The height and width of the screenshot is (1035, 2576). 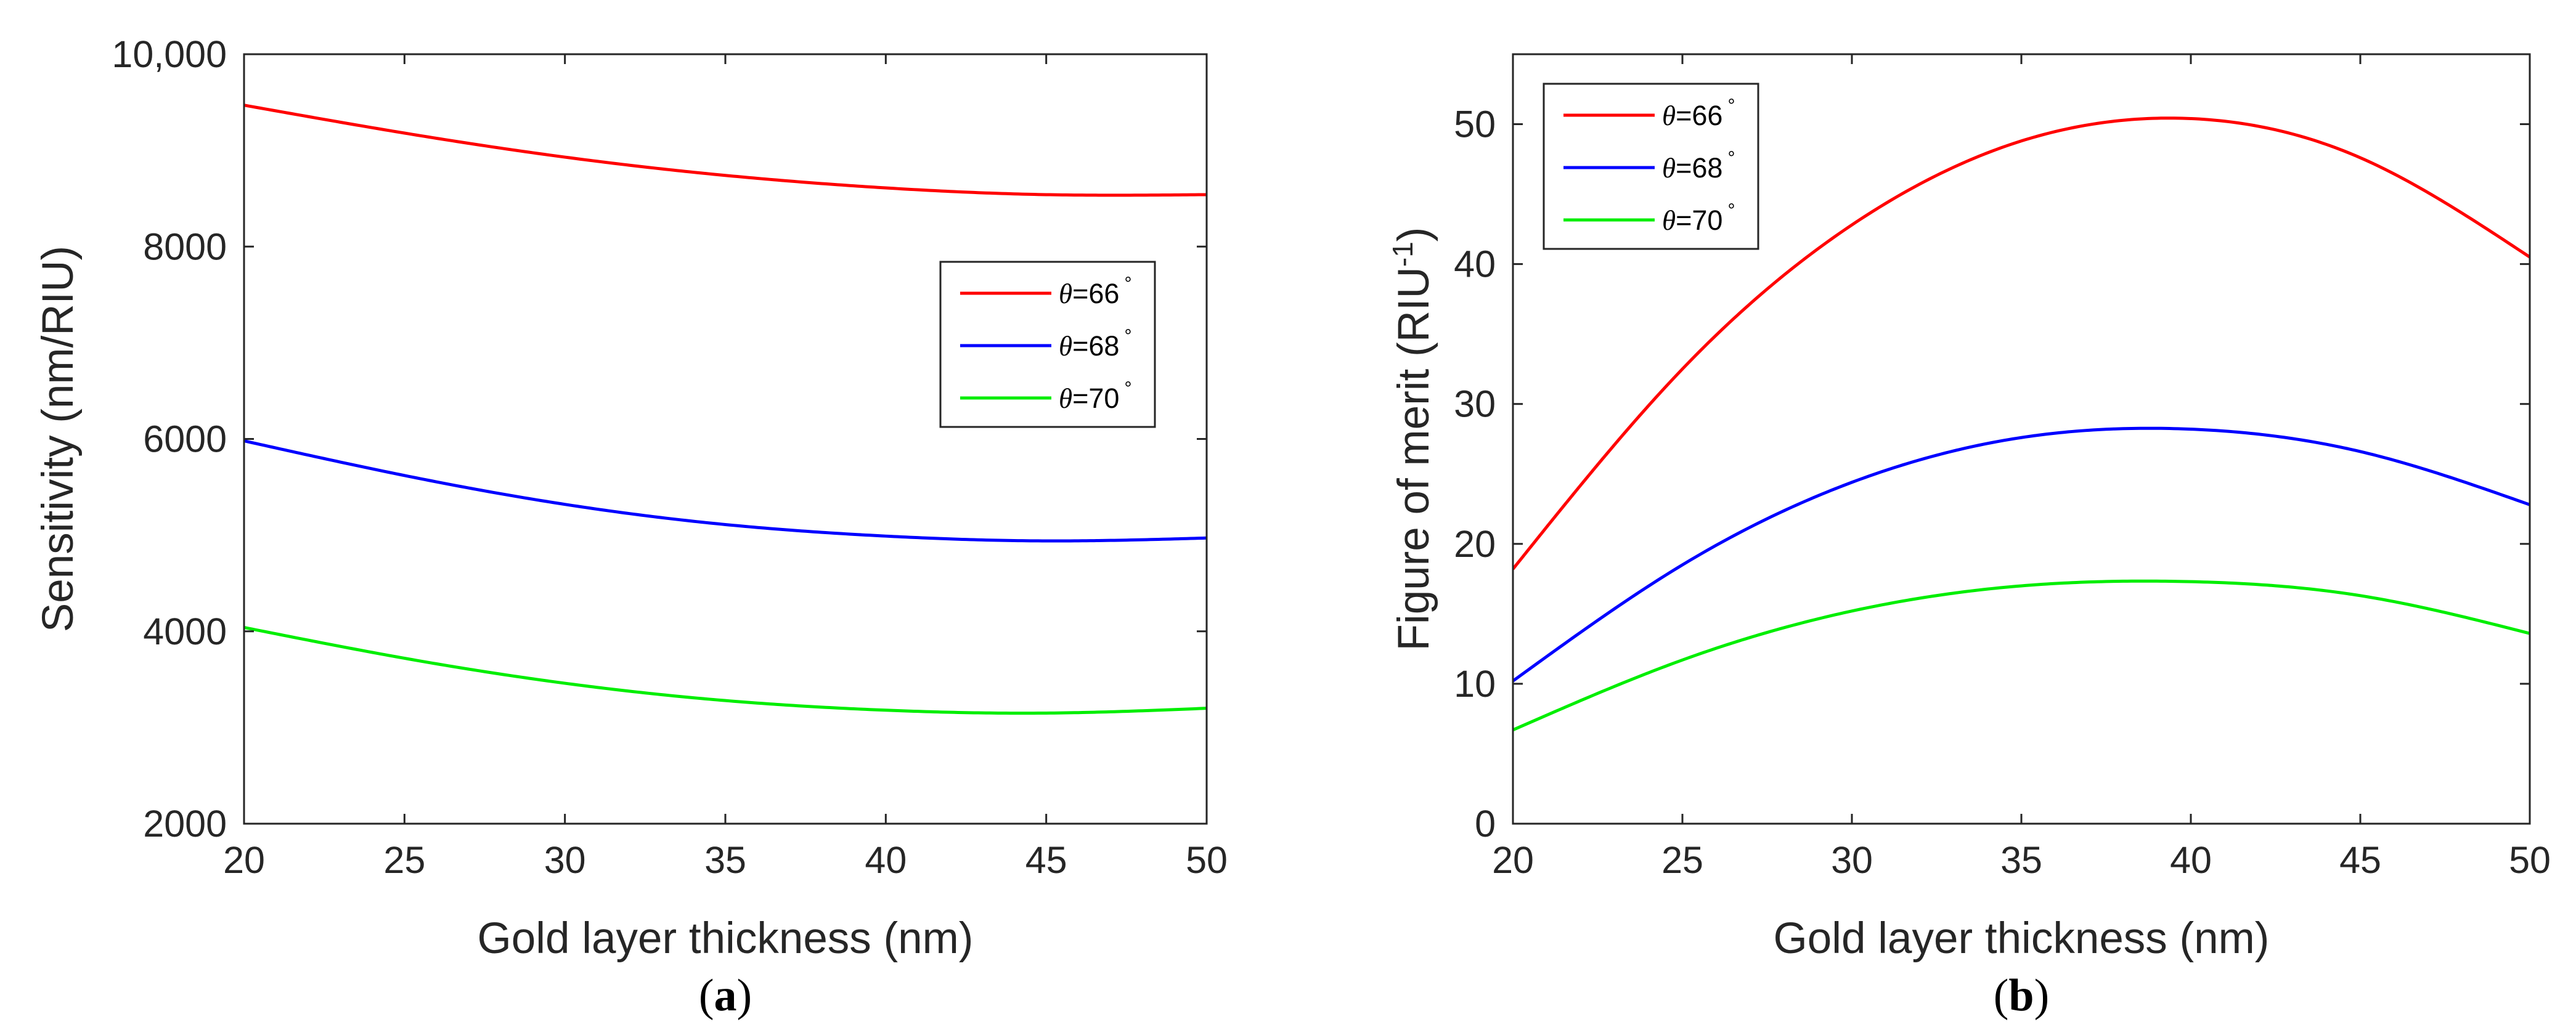 What do you see at coordinates (1412, 439) in the screenshot?
I see `y-axis-label: Figure of merit (RIU-1)` at bounding box center [1412, 439].